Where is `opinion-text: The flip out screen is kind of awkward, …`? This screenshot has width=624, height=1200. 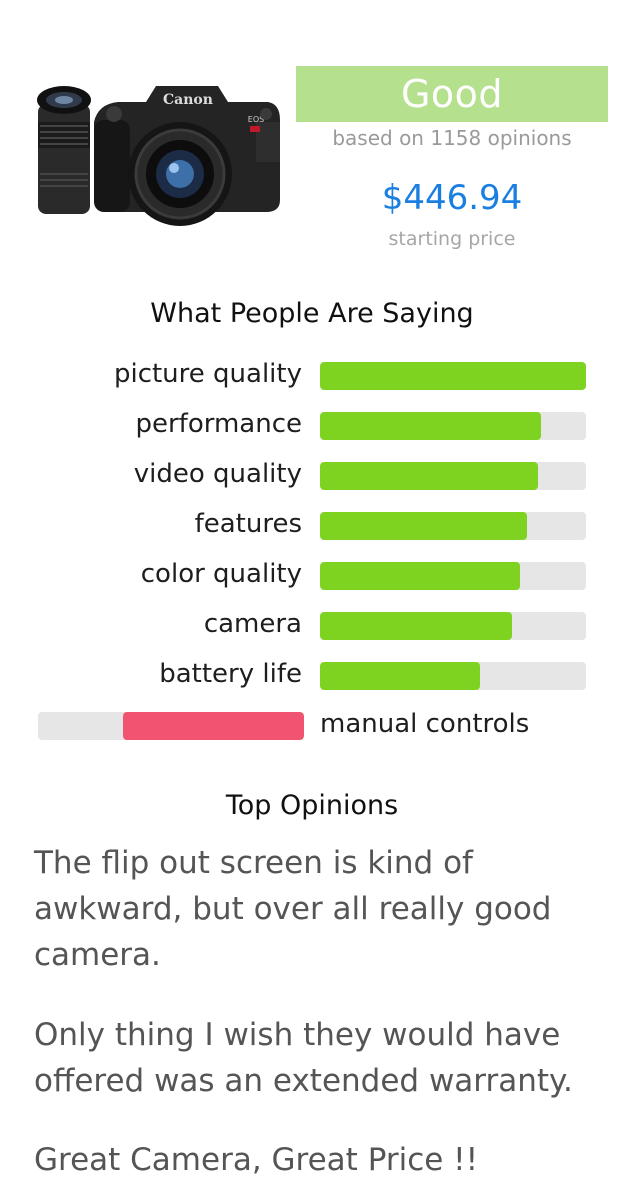 opinion-text: The flip out screen is kind of awkward, … is located at coordinates (293, 909).